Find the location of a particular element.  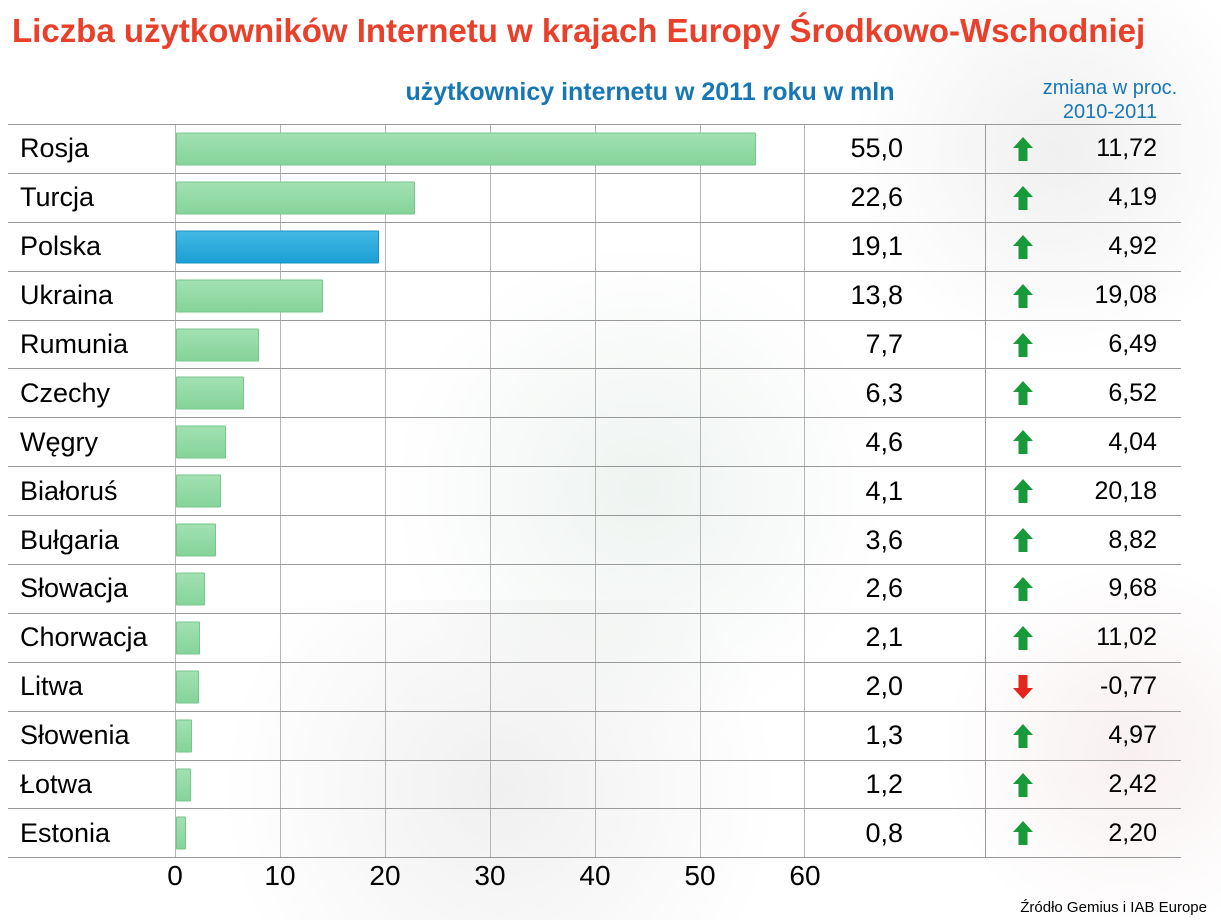

chart-row: Czechy 6,3 6,52 is located at coordinates (594, 394).